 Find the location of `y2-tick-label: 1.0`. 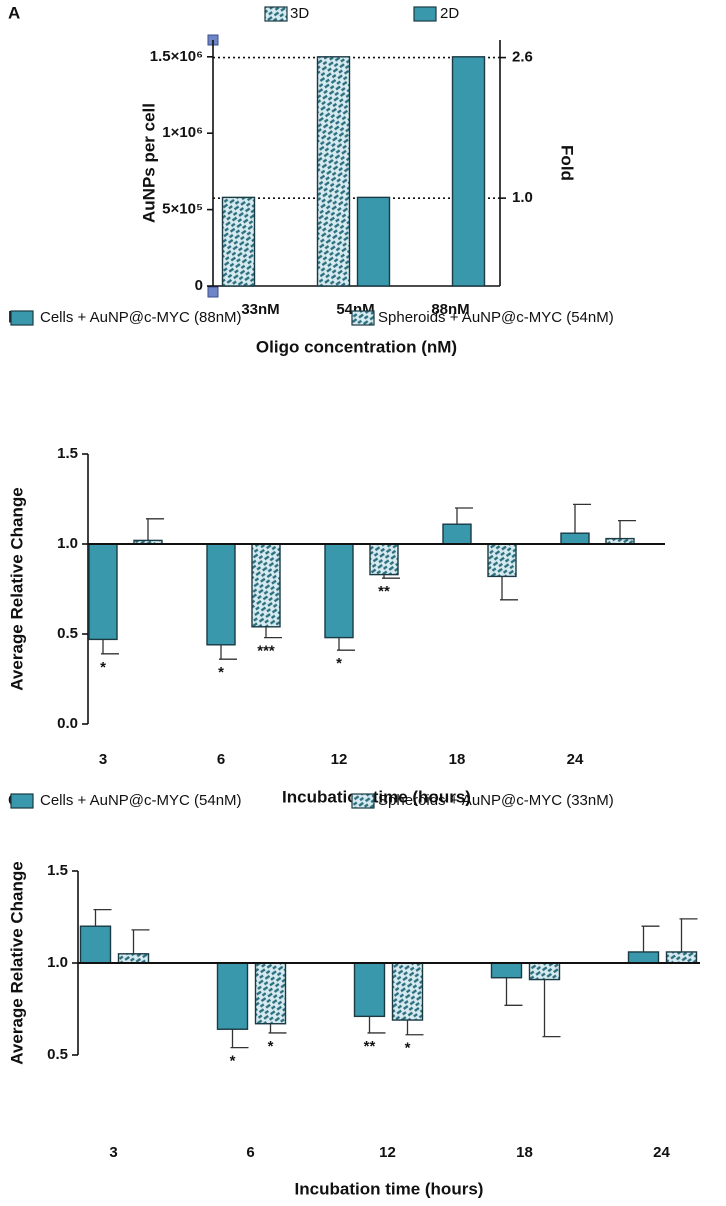

y2-tick-label: 1.0 is located at coordinates (522, 197).